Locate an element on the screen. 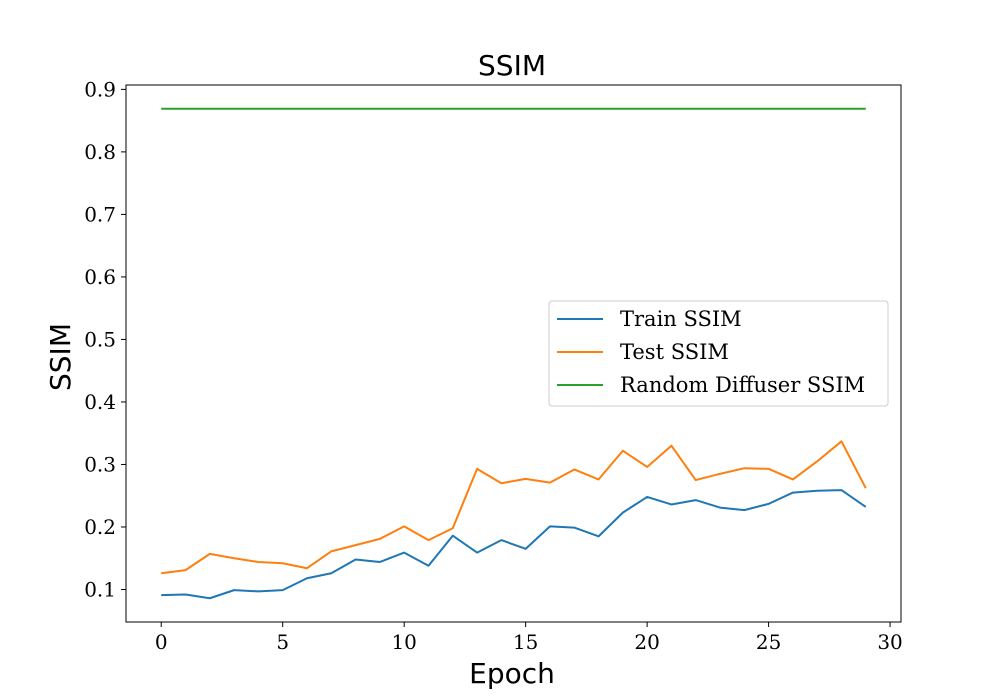 This screenshot has height=700, width=1000. y-tick-label: 0.3 is located at coordinates (100, 464).